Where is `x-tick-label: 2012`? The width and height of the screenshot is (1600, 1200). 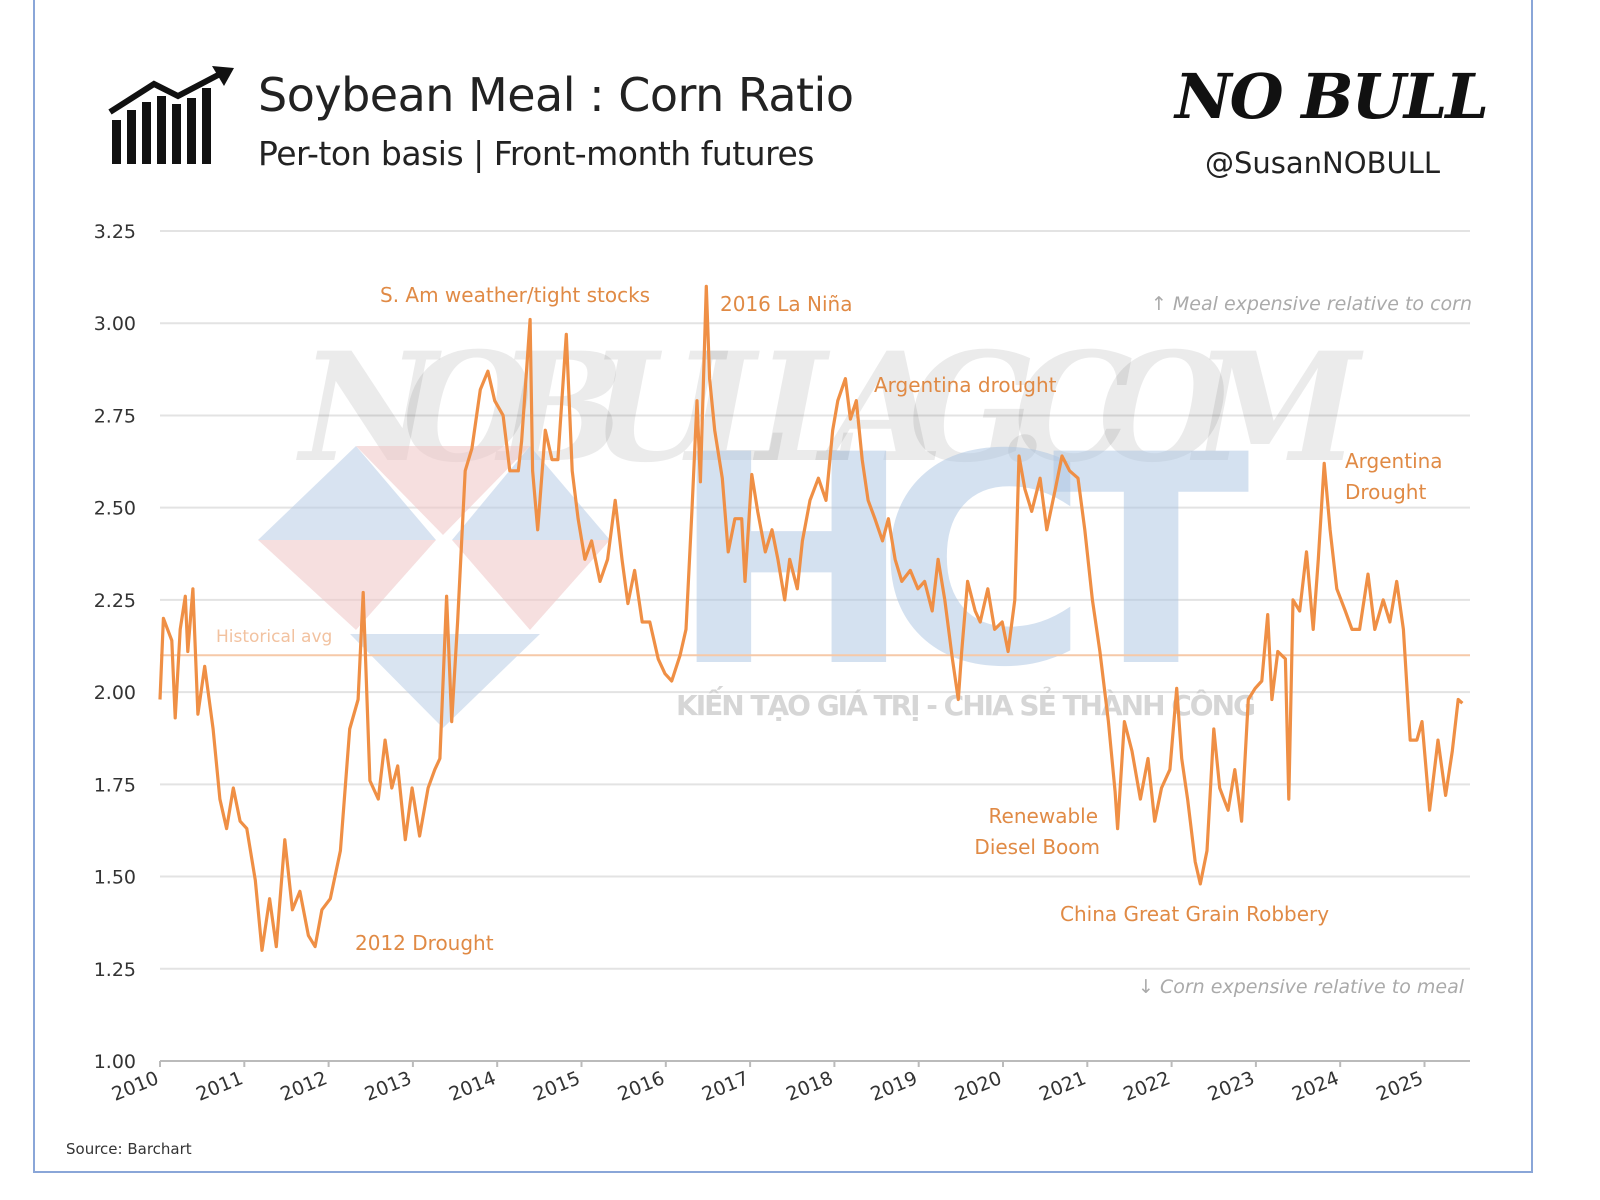
x-tick-label: 2012 is located at coordinates (303, 1086).